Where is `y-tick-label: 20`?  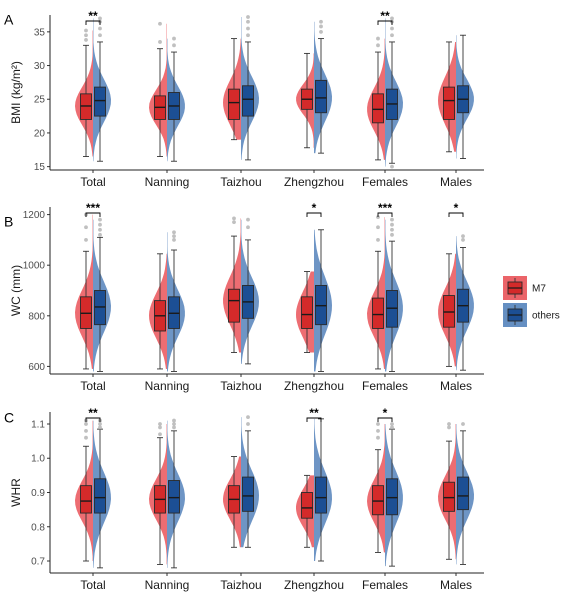
y-tick-label: 20 is located at coordinates (40, 133).